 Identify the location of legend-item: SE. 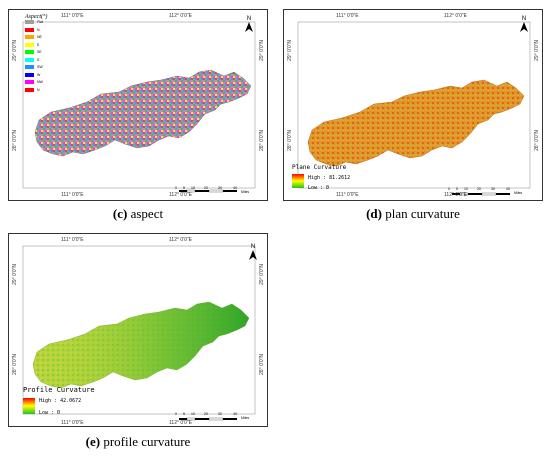
(33, 52).